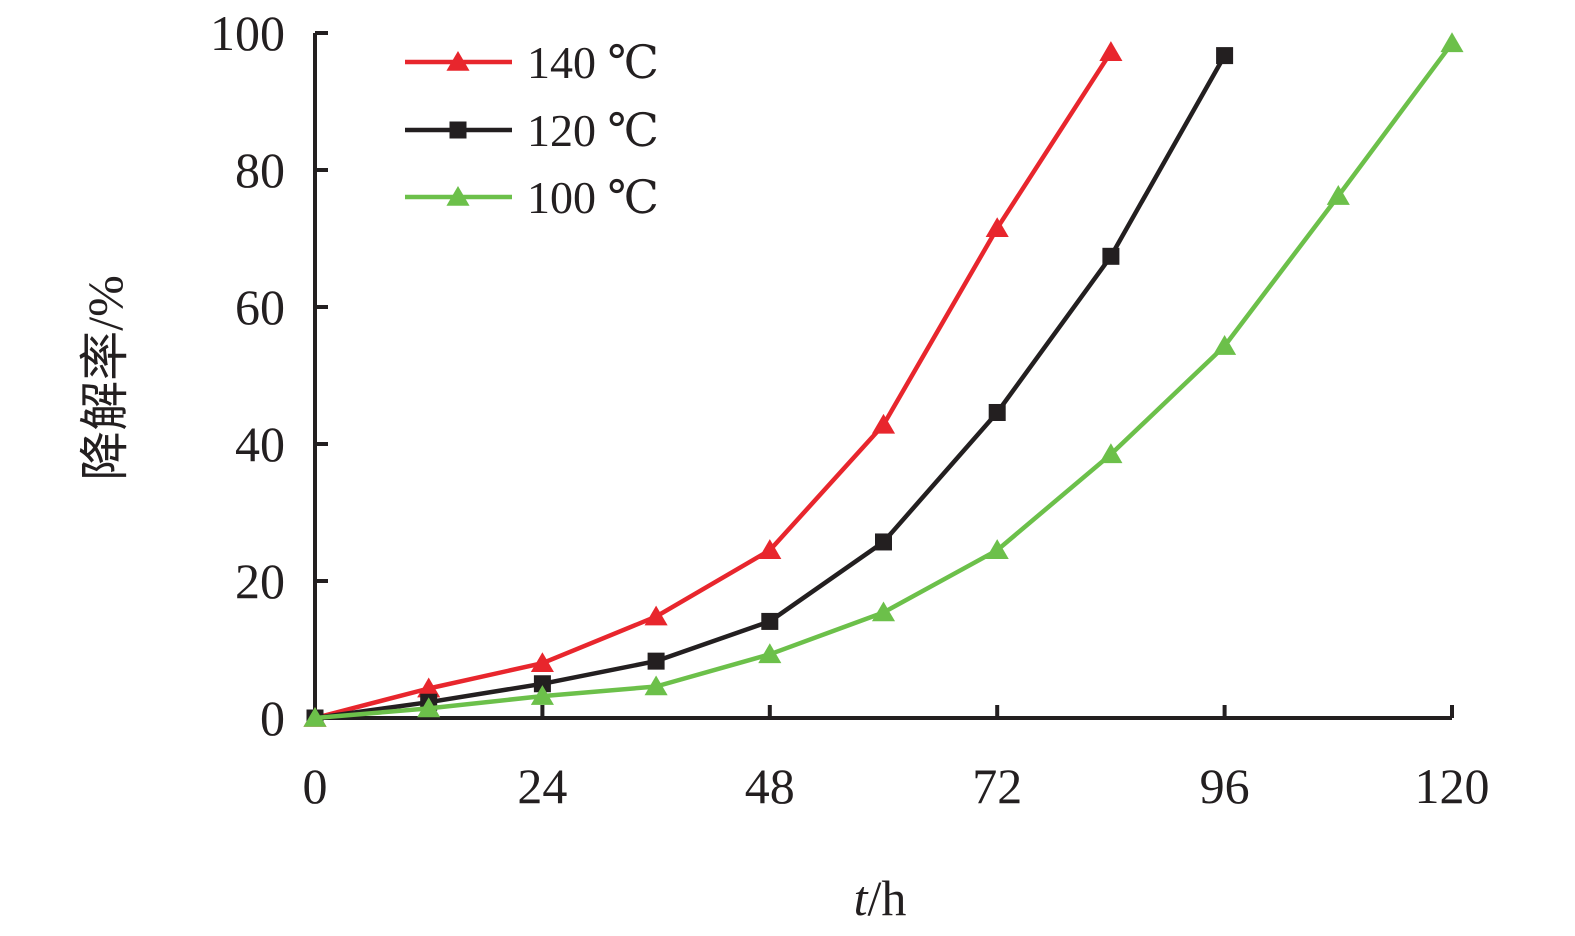 The image size is (1575, 936). I want to click on x-tick-label: 48, so click(770, 786).